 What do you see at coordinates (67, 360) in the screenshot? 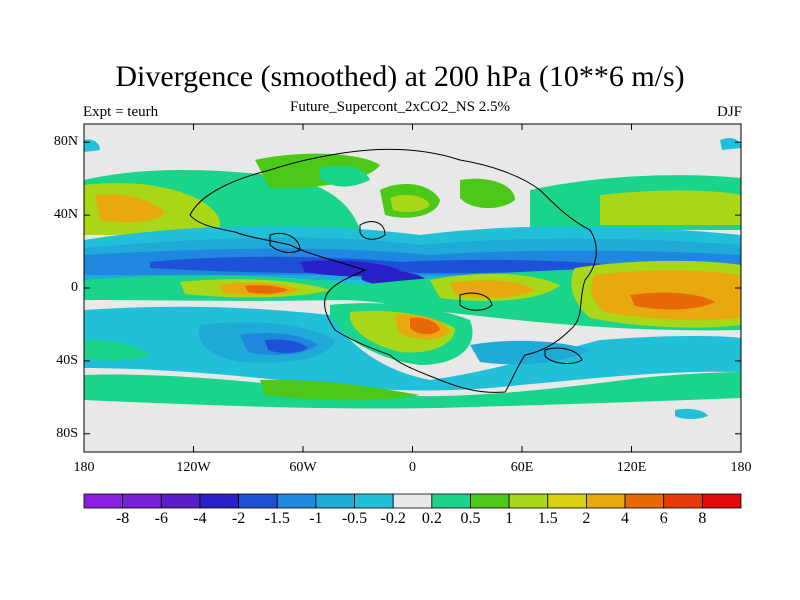
I see `lat-tick-label: 40S` at bounding box center [67, 360].